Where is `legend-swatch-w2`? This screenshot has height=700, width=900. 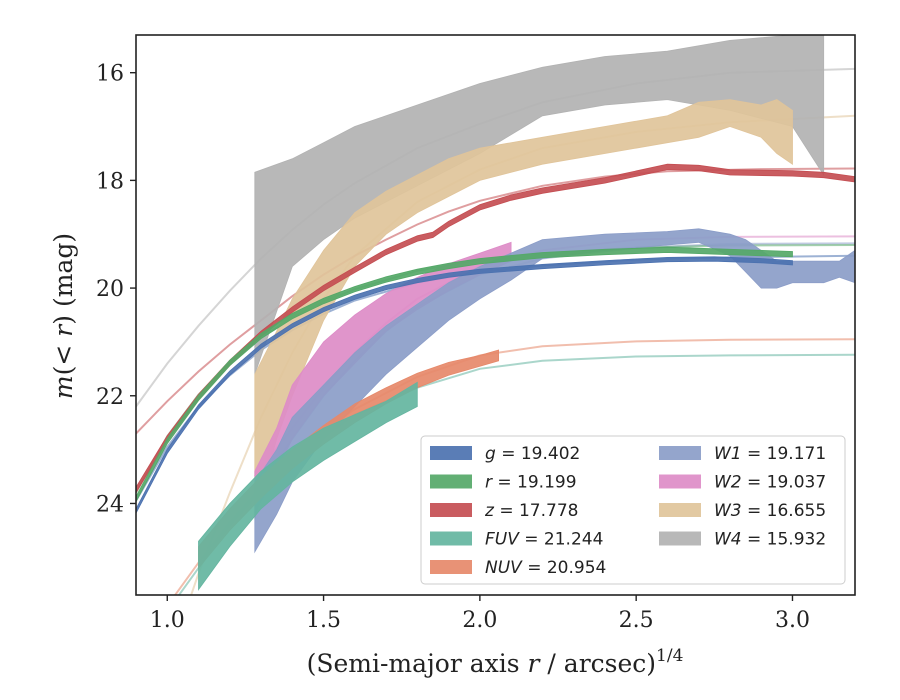 legend-swatch-w2 is located at coordinates (680, 481).